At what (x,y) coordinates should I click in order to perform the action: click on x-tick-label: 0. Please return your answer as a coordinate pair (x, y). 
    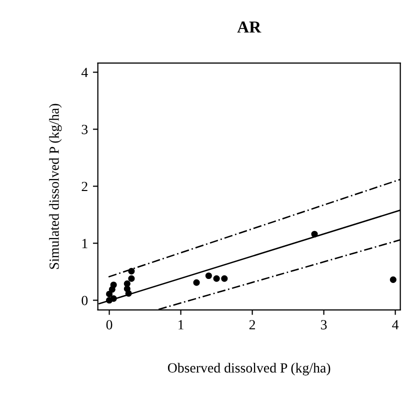
    Looking at the image, I should click on (109, 325).